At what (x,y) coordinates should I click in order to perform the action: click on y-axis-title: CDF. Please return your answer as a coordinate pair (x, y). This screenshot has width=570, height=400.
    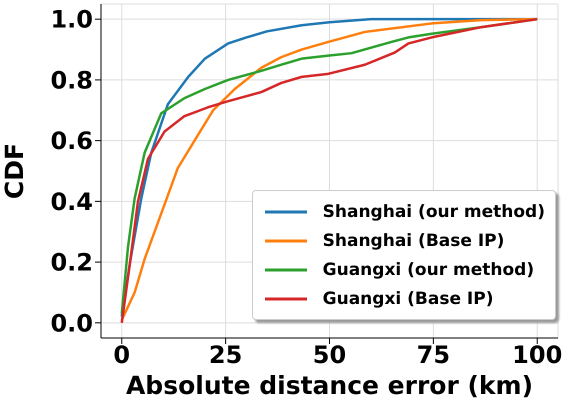
    Looking at the image, I should click on (14, 171).